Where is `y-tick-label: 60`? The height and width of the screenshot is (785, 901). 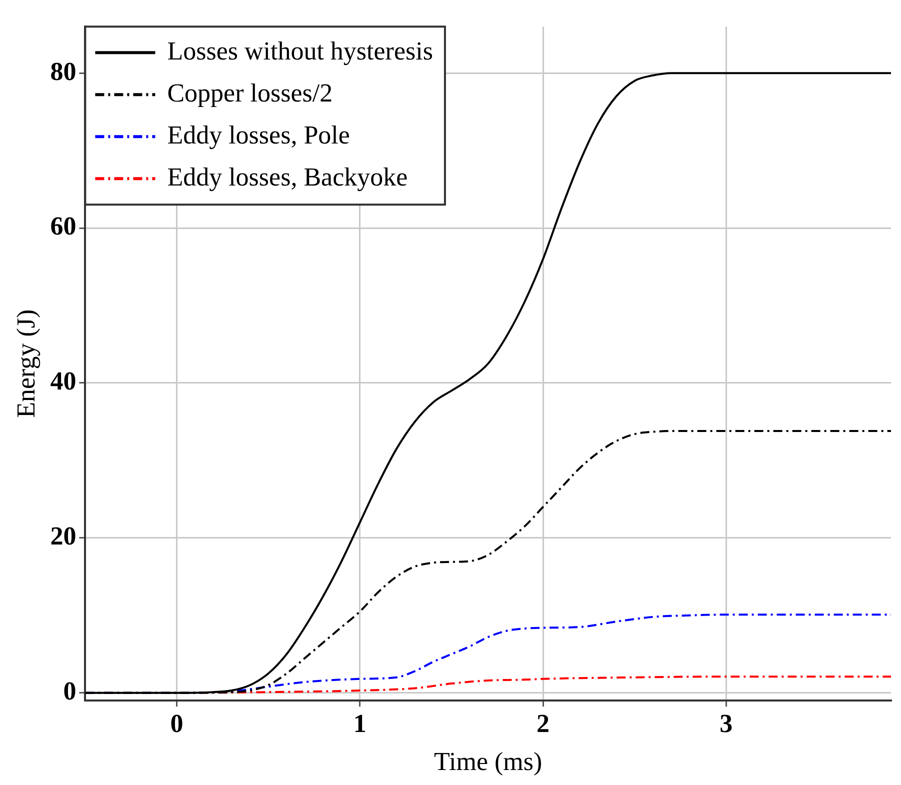
y-tick-label: 60 is located at coordinates (63, 226).